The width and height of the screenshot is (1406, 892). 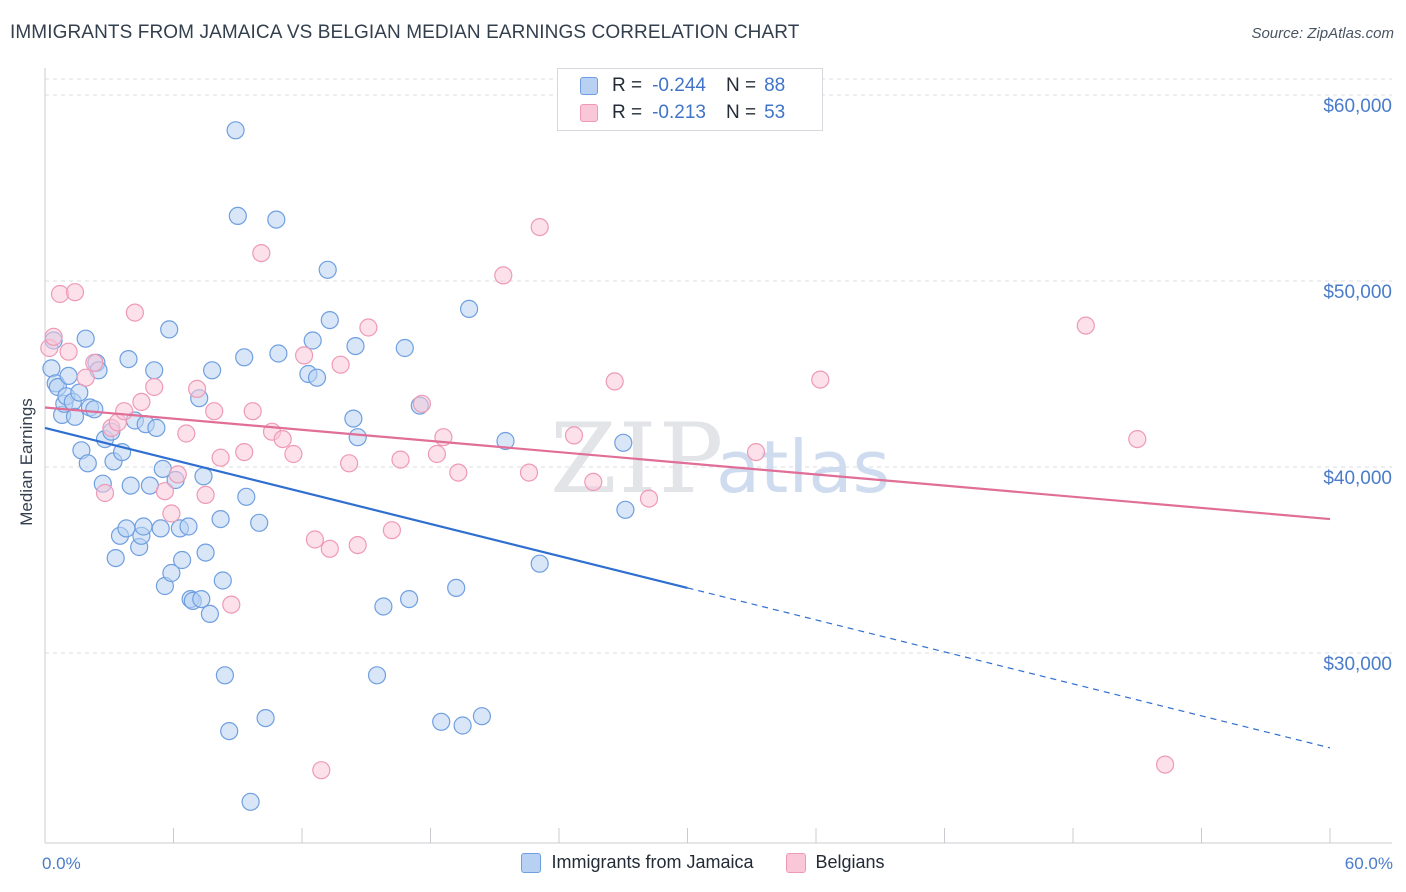 What do you see at coordinates (679, 85) in the screenshot?
I see `legend-r-value: -0.244` at bounding box center [679, 85].